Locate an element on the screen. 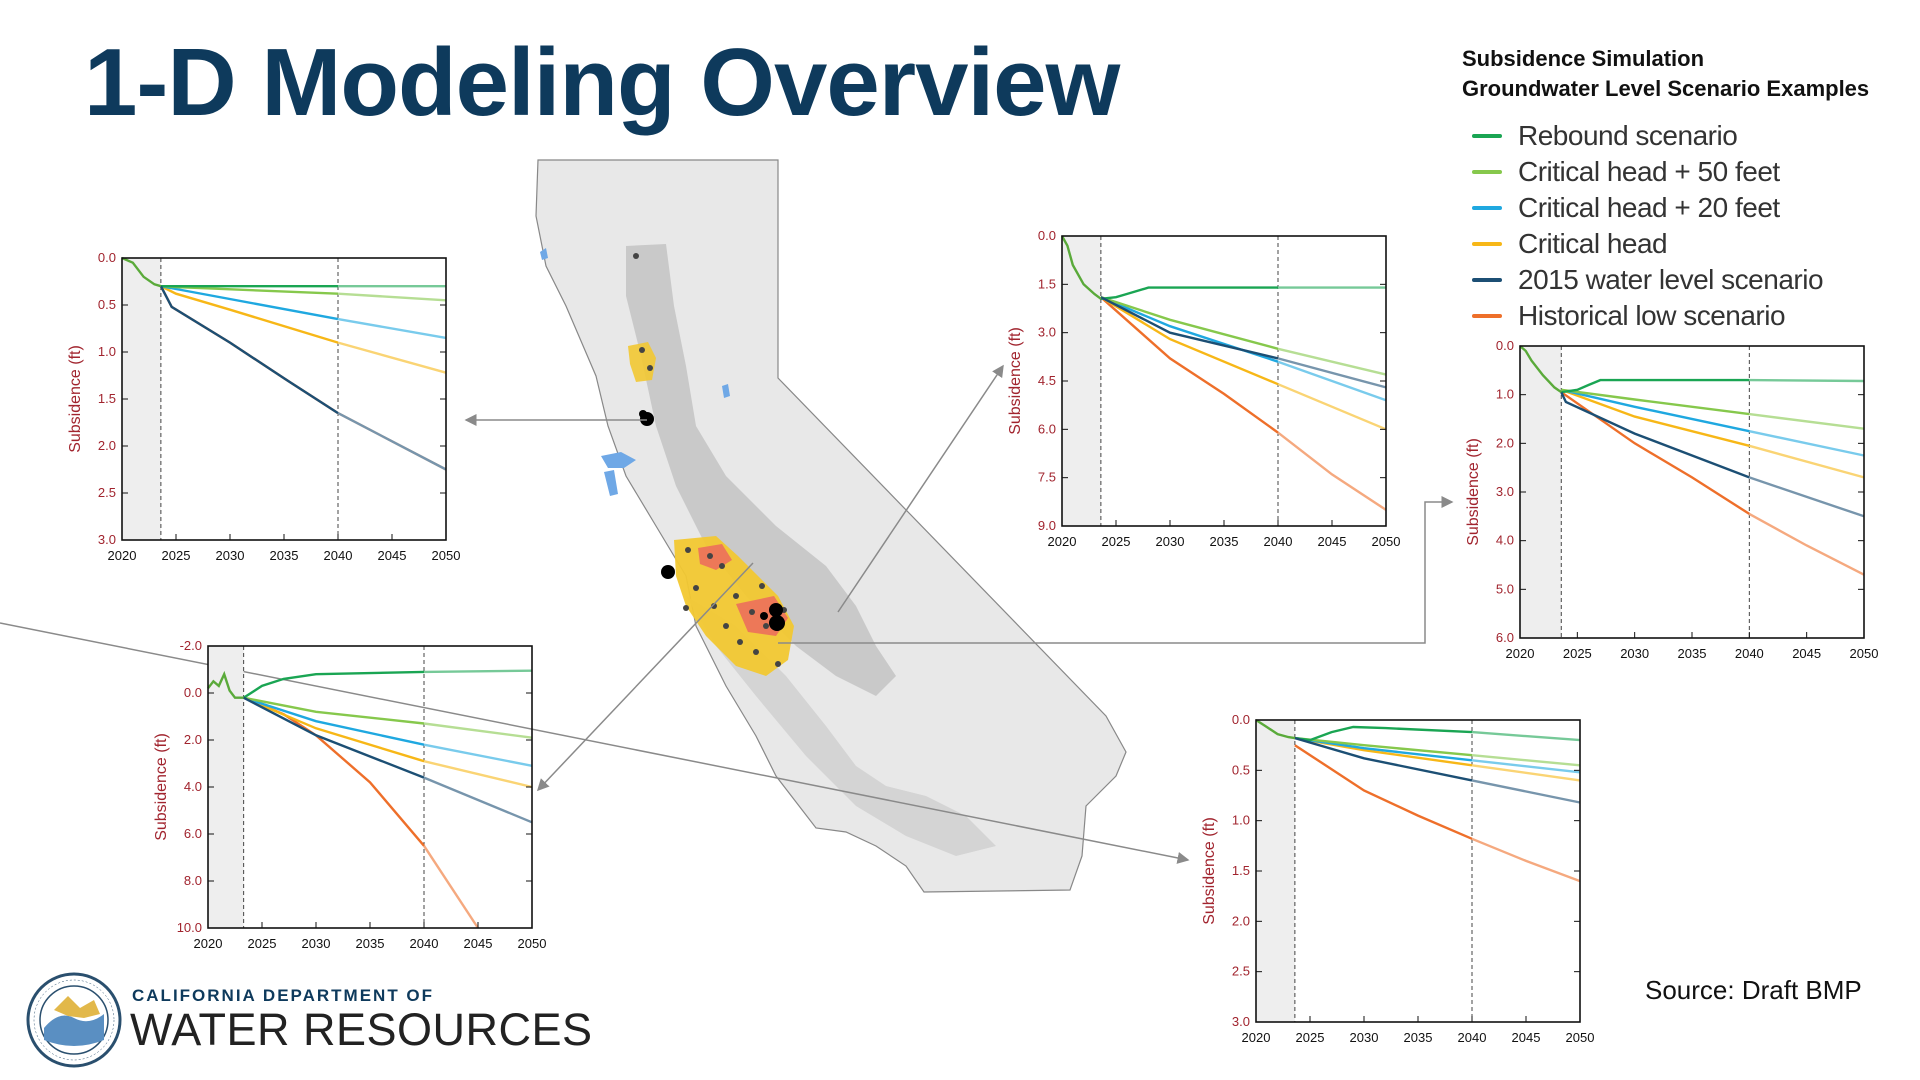 This screenshot has height=1080, width=1920. legend-label: Critical head + 50 feet is located at coordinates (1649, 171).